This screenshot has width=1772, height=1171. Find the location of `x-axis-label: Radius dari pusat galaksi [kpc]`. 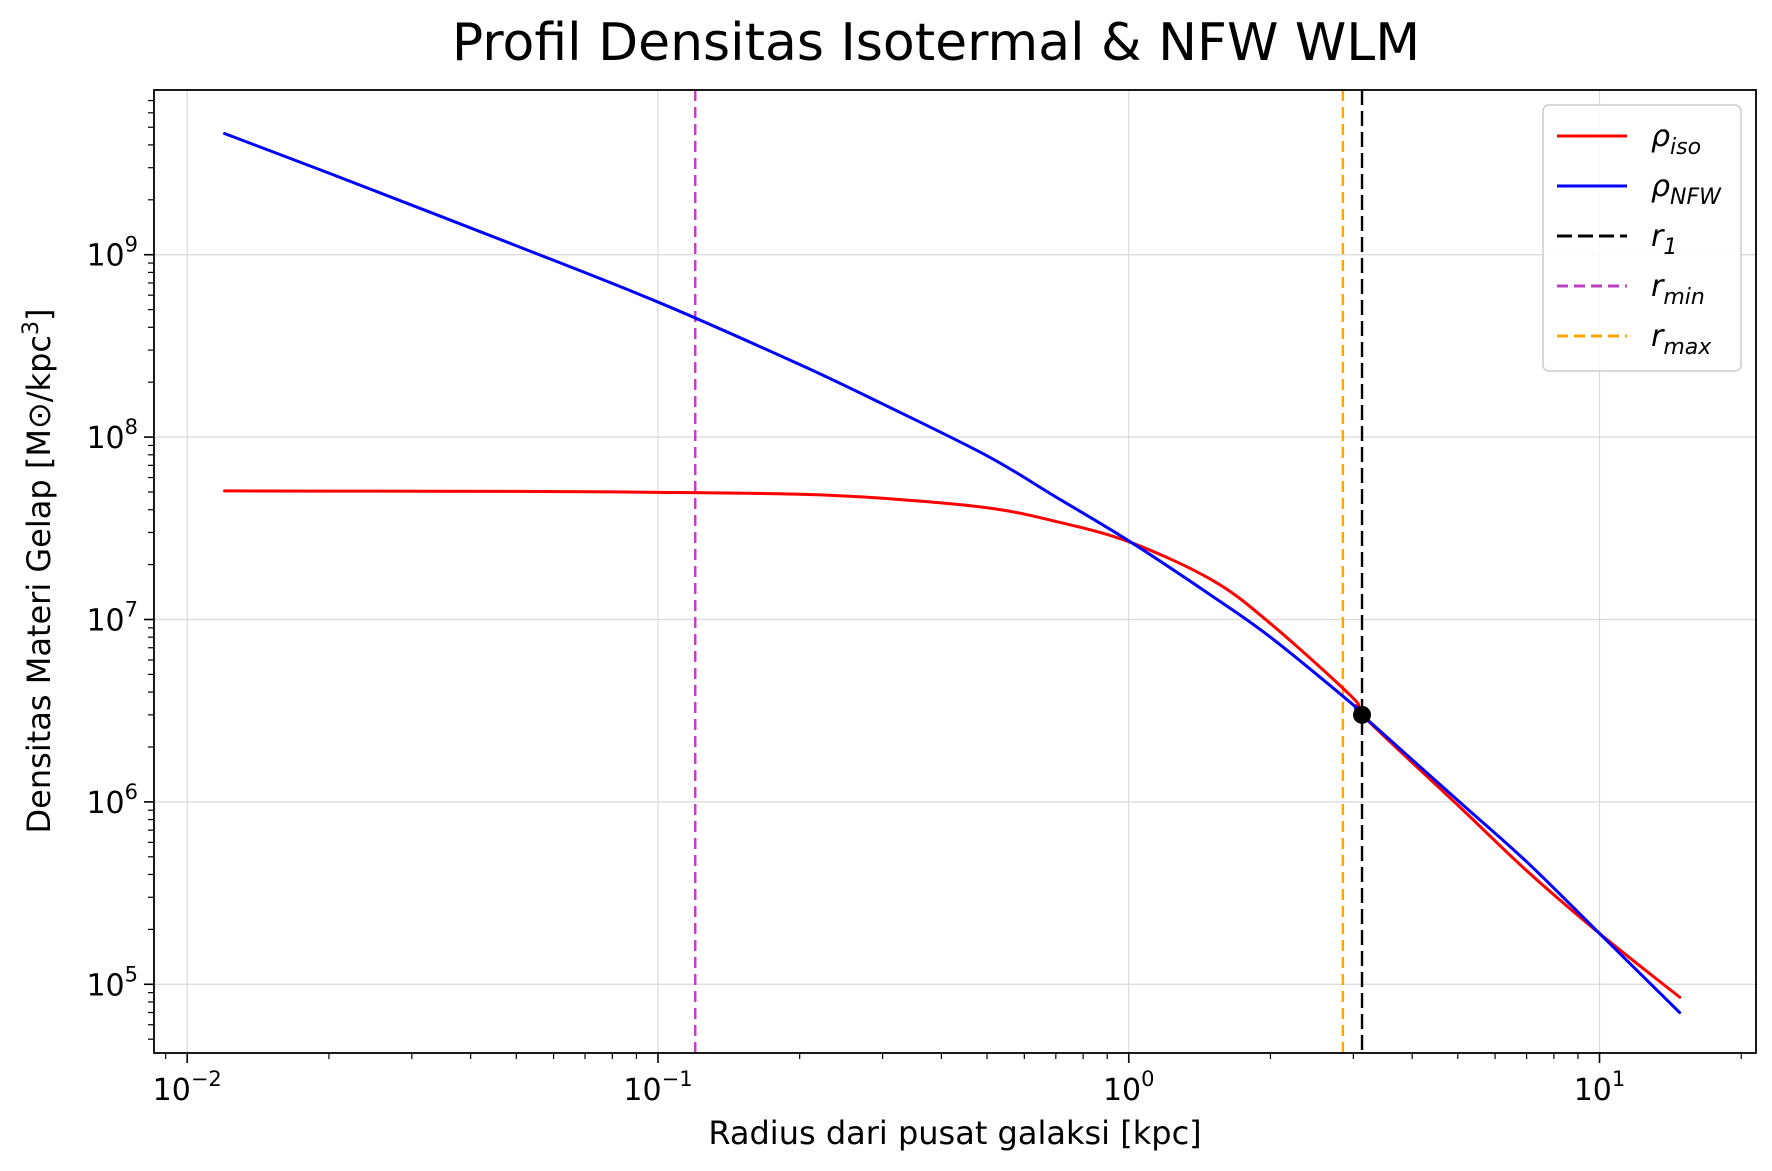

x-axis-label: Radius dari pusat galaksi [kpc] is located at coordinates (954, 1133).